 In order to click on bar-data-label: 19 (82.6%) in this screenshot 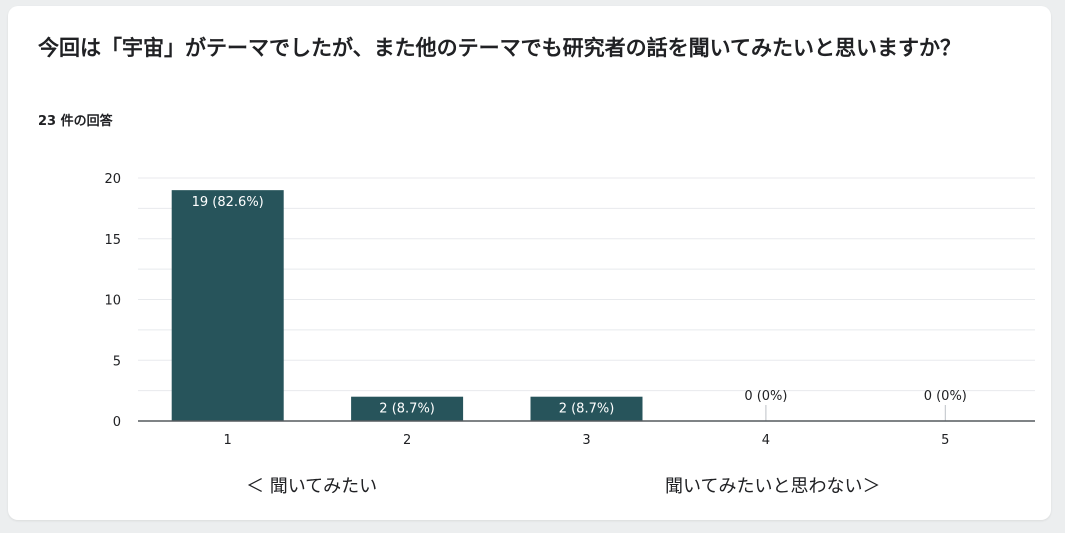, I will do `click(228, 202)`.